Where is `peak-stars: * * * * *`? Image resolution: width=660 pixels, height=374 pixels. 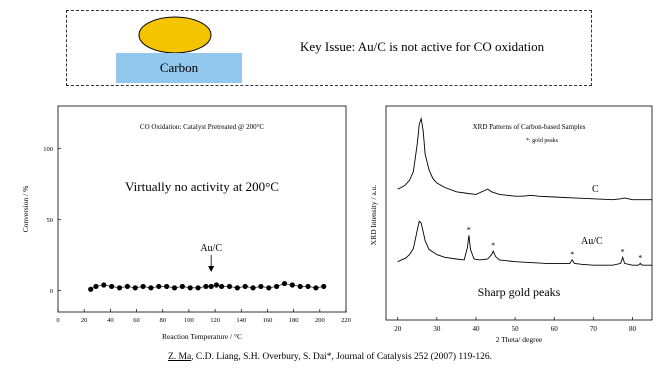 peak-stars: * * * * * is located at coordinates (554, 243).